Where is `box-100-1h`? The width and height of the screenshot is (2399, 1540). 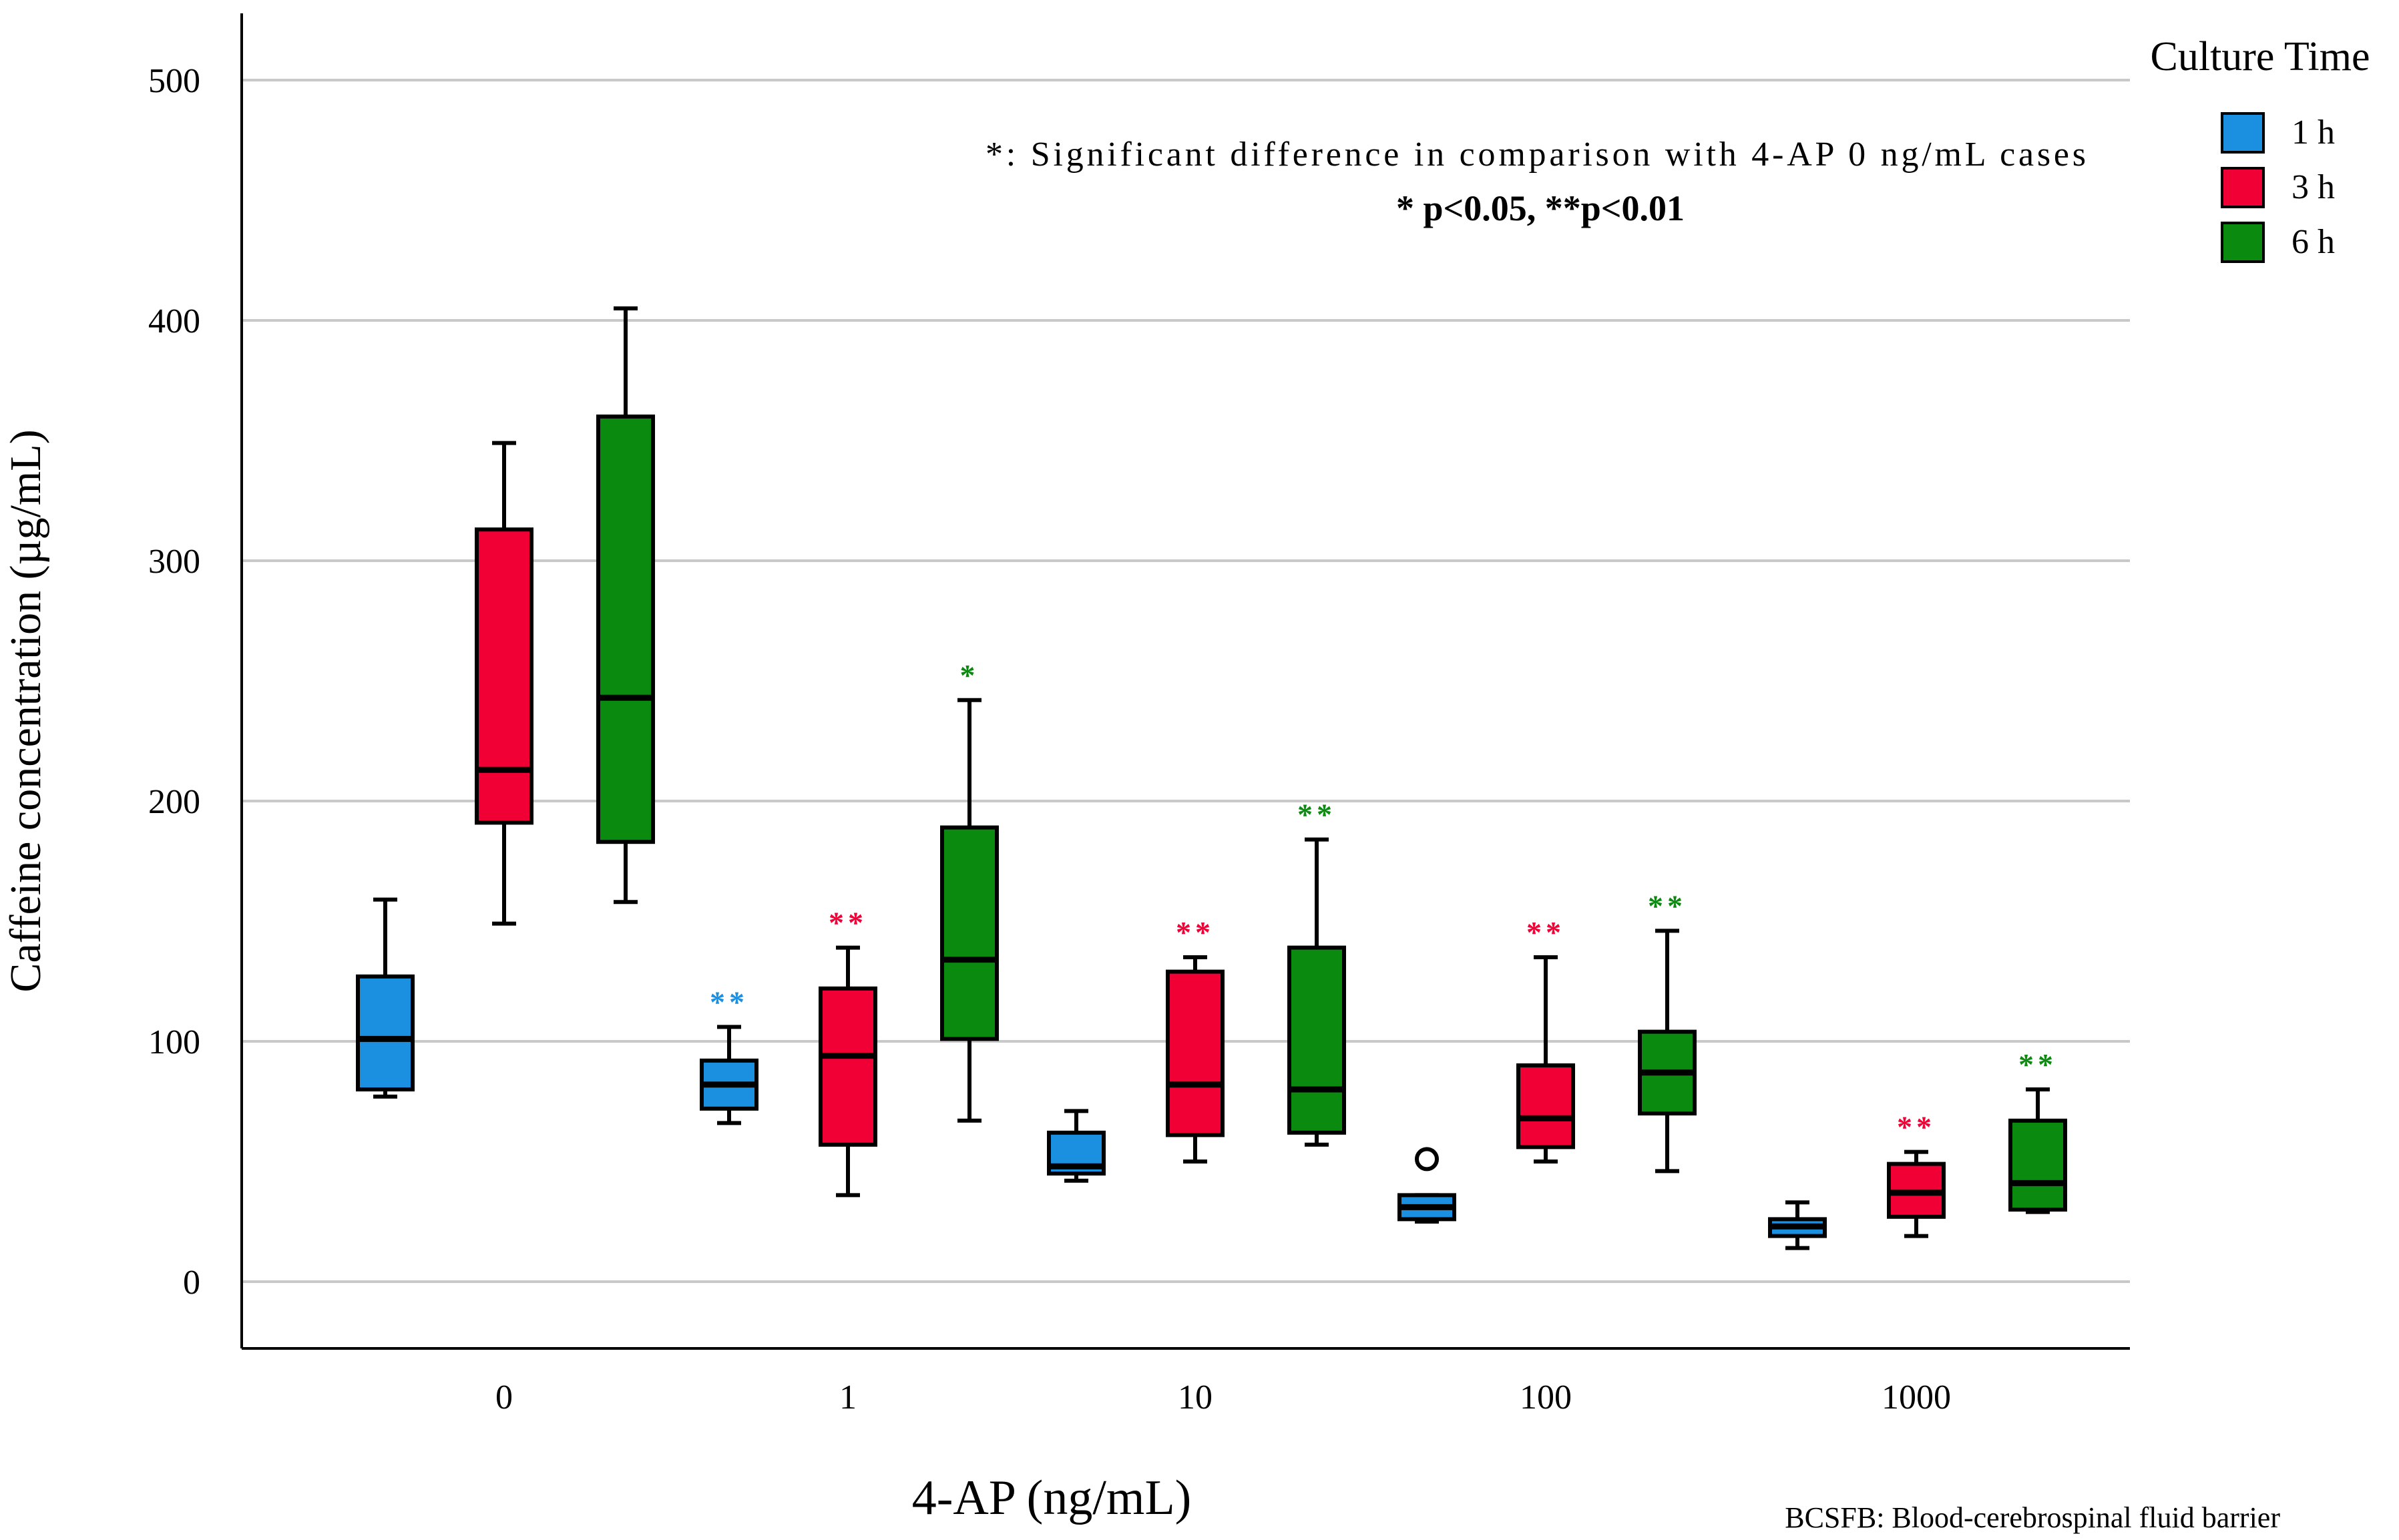
box-100-1h is located at coordinates (1427, 1185).